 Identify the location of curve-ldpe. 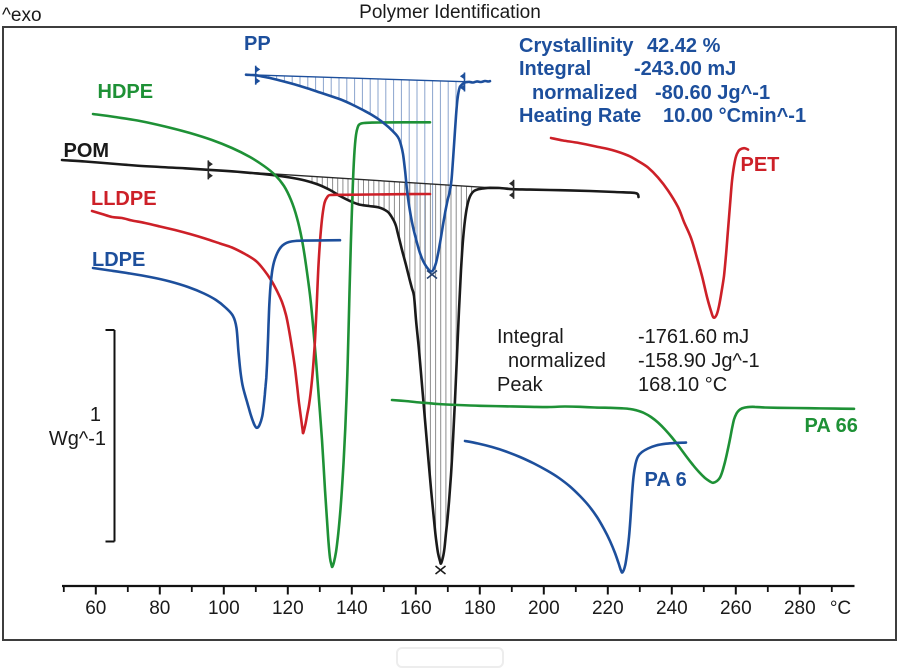
(216, 334).